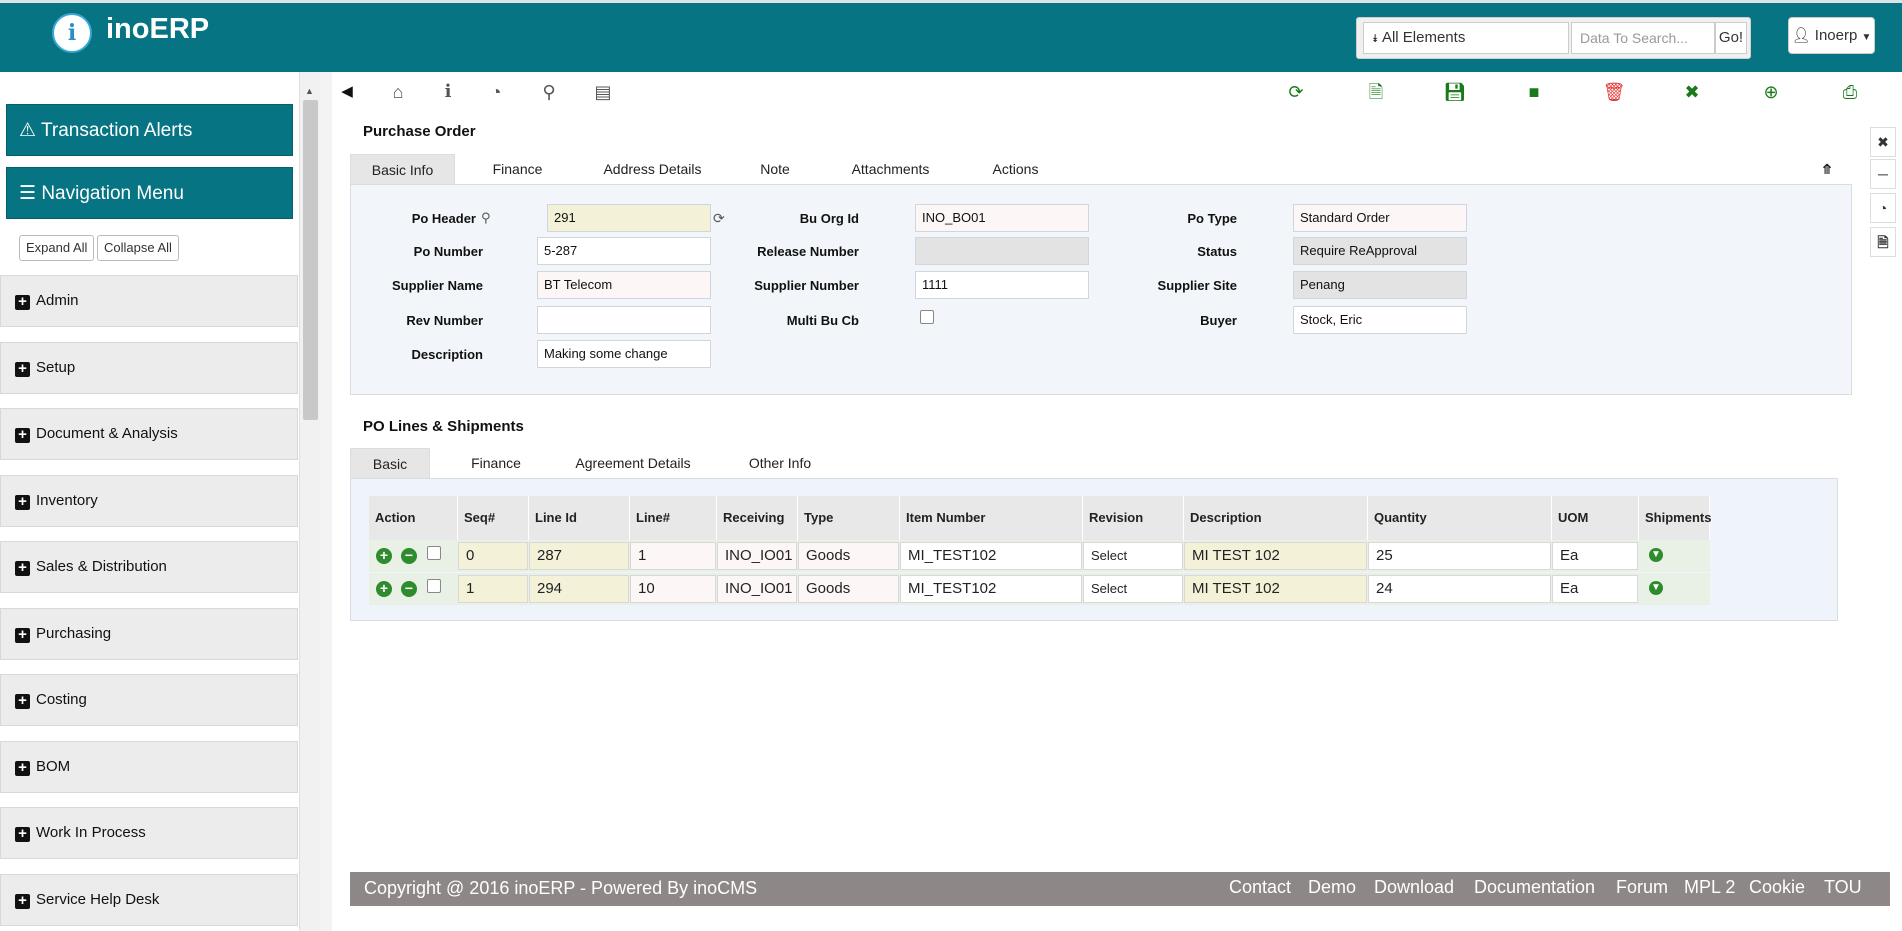 This screenshot has height=931, width=1902. What do you see at coordinates (149, 193) in the screenshot?
I see `navigation-menu-header: ☰ Navigation Menu` at bounding box center [149, 193].